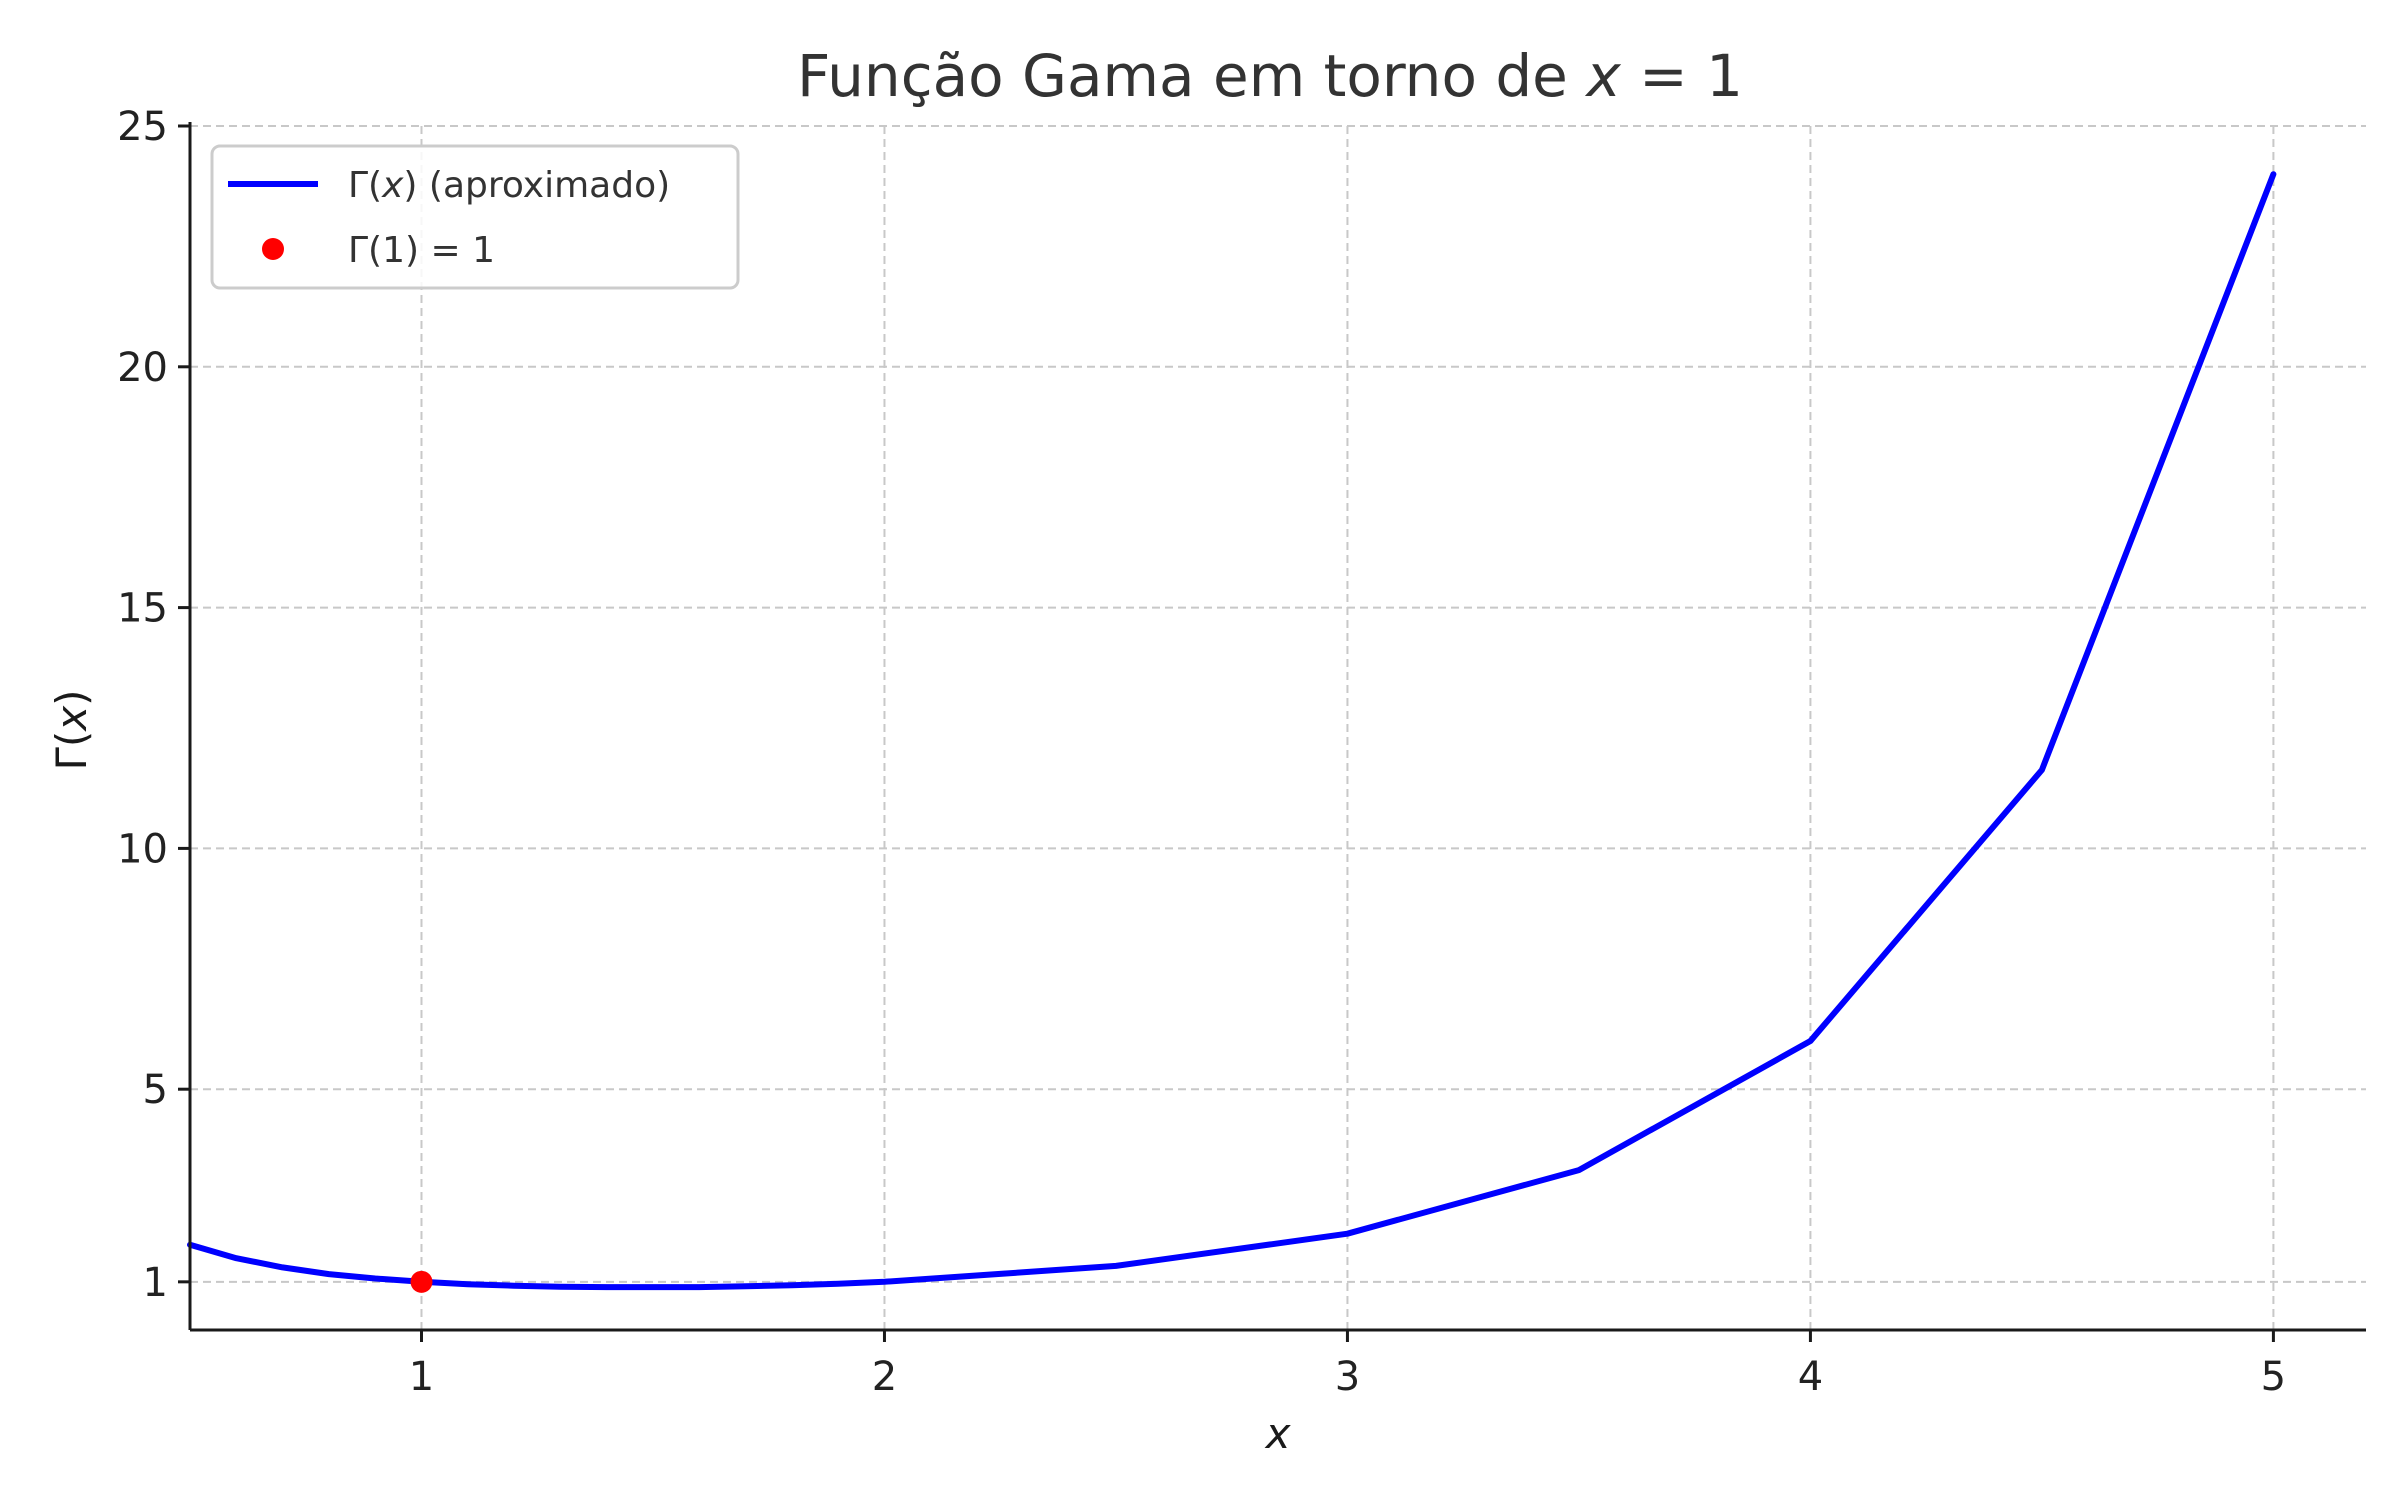 The image size is (2400, 1500). What do you see at coordinates (421, 250) in the screenshot?
I see `legend-label-point: Γ(1) = 1` at bounding box center [421, 250].